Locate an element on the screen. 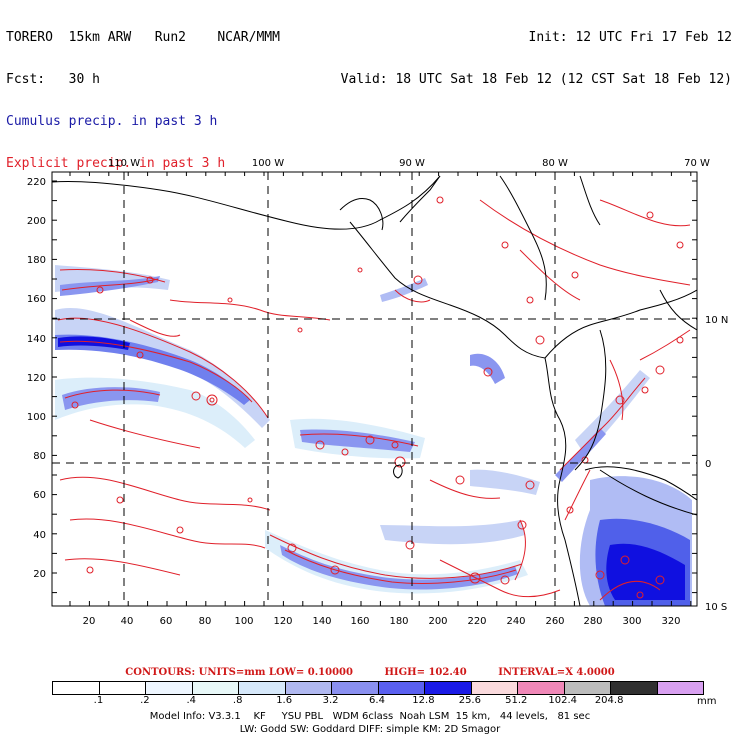 This screenshot has height=740, width=740. top-lon-labels: 110 W 100 W 90 W 80 W 70 W is located at coordinates (409, 163).